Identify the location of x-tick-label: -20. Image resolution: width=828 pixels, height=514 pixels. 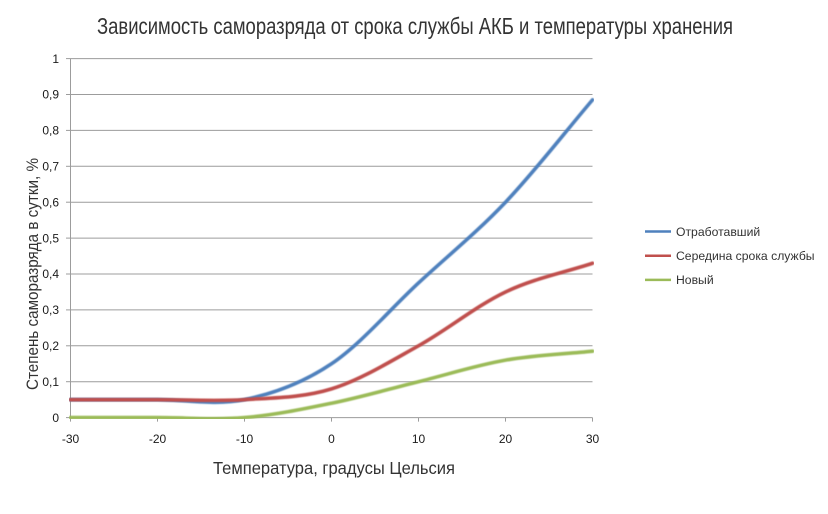
(158, 439).